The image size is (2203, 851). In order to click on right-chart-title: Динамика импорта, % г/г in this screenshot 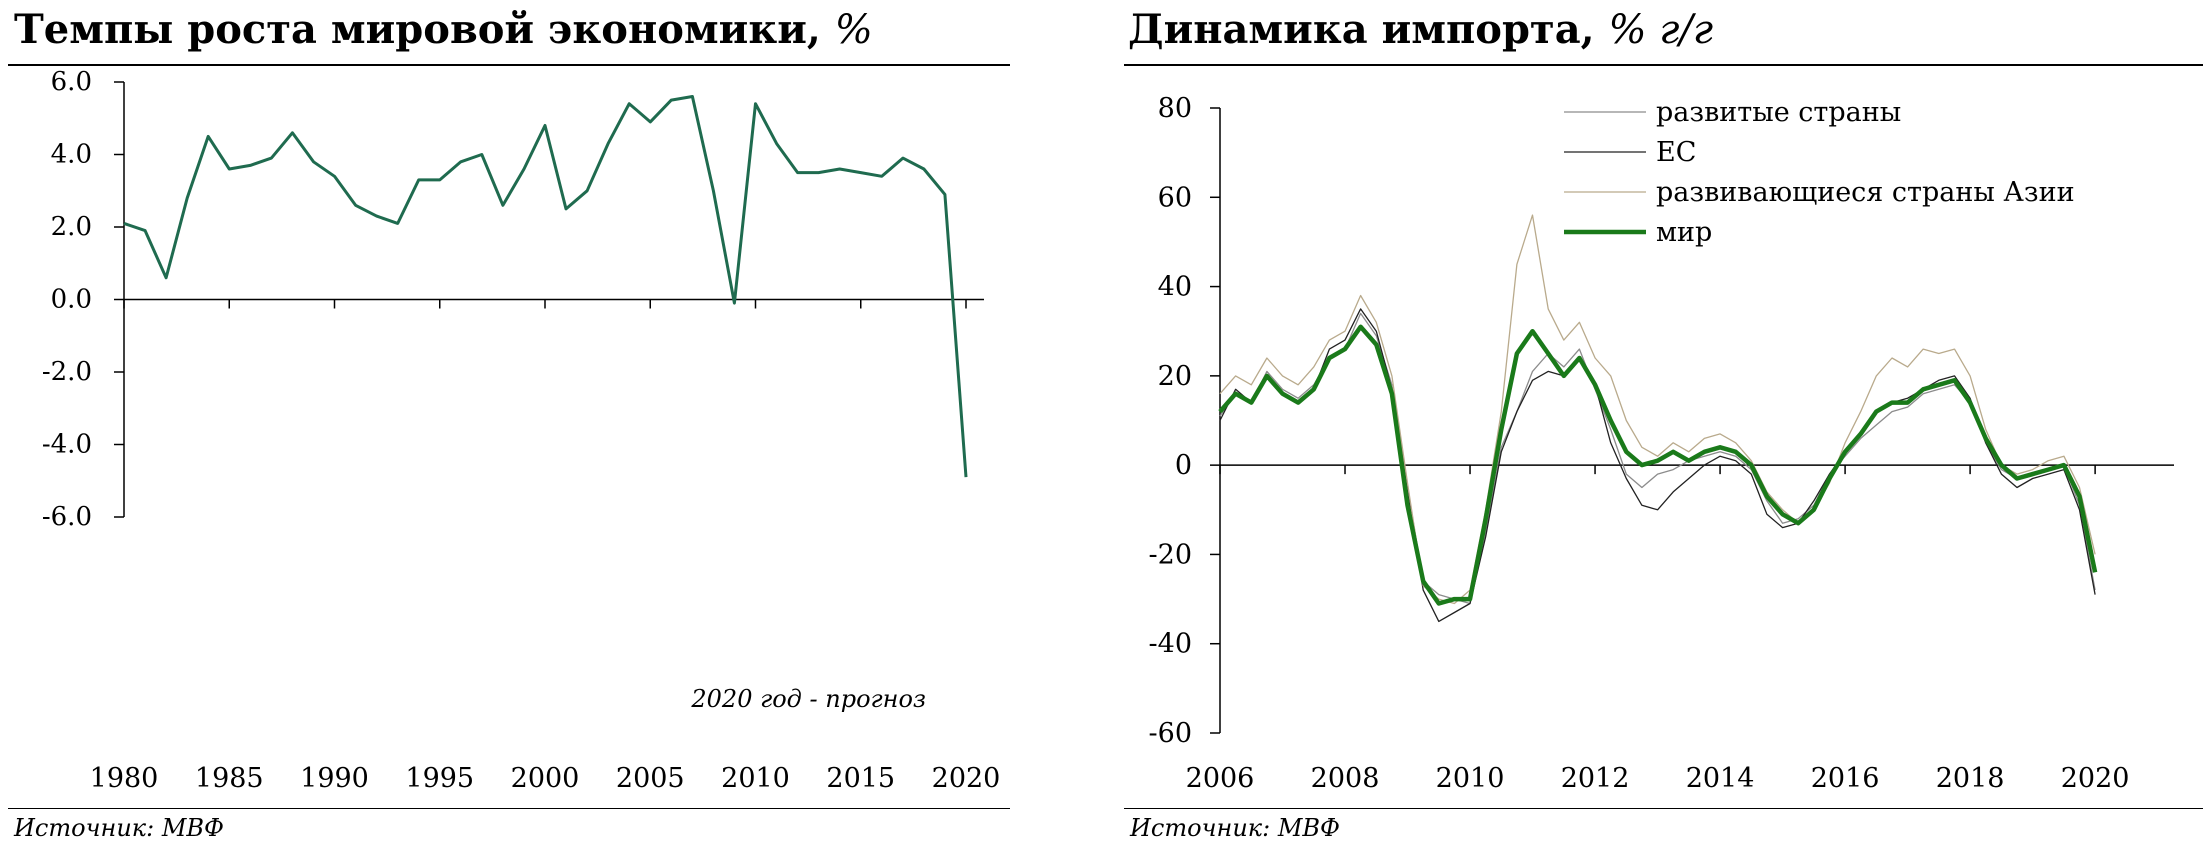, I will do `click(1420, 29)`.